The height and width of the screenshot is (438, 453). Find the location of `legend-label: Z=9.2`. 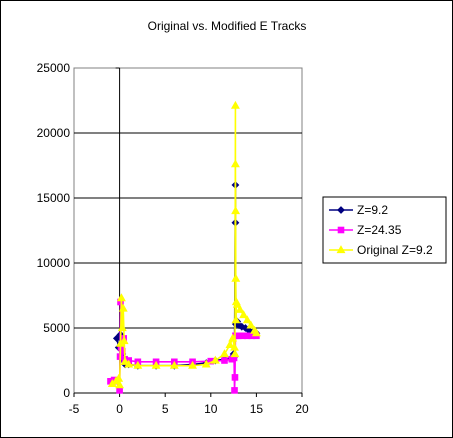

legend-label: Z=9.2 is located at coordinates (372, 210).